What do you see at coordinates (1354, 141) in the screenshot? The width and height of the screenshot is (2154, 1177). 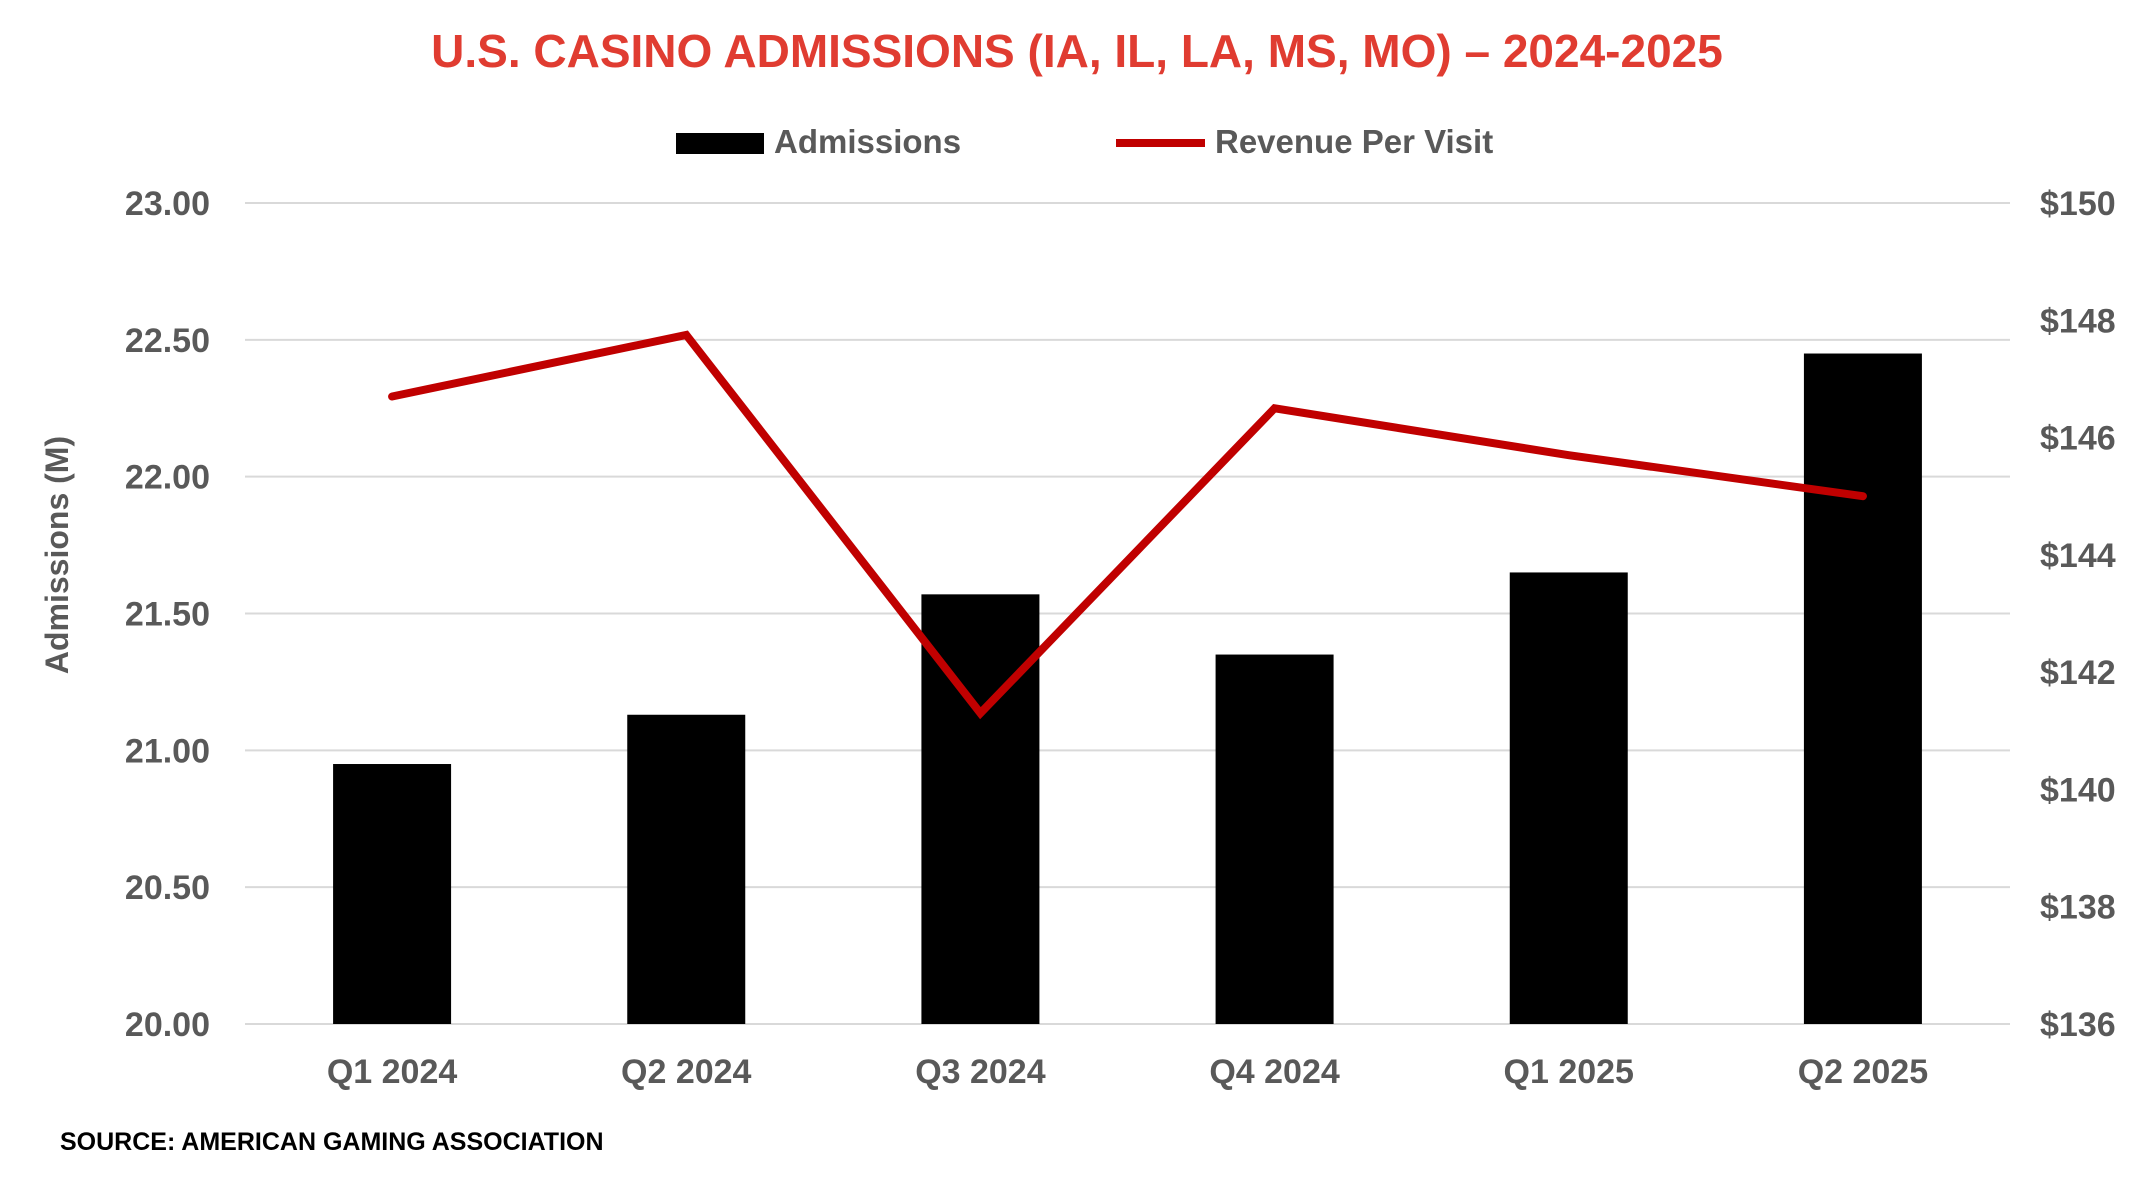 I see `legend-revenue-label: Revenue Per Visit` at bounding box center [1354, 141].